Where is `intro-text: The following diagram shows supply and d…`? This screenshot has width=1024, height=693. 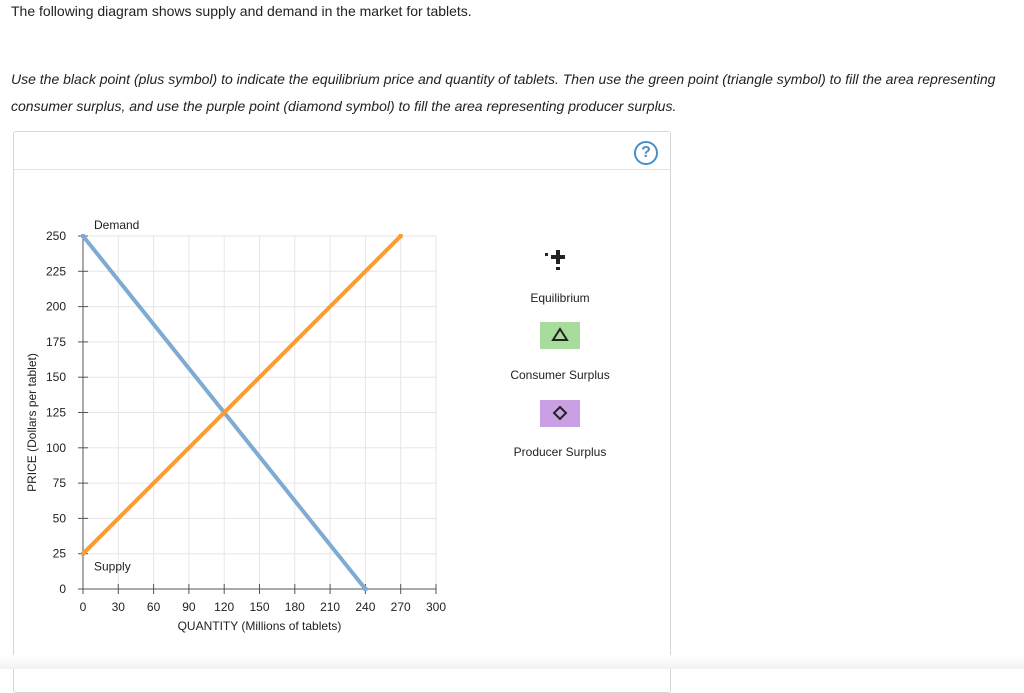 intro-text: The following diagram shows supply and d… is located at coordinates (241, 11).